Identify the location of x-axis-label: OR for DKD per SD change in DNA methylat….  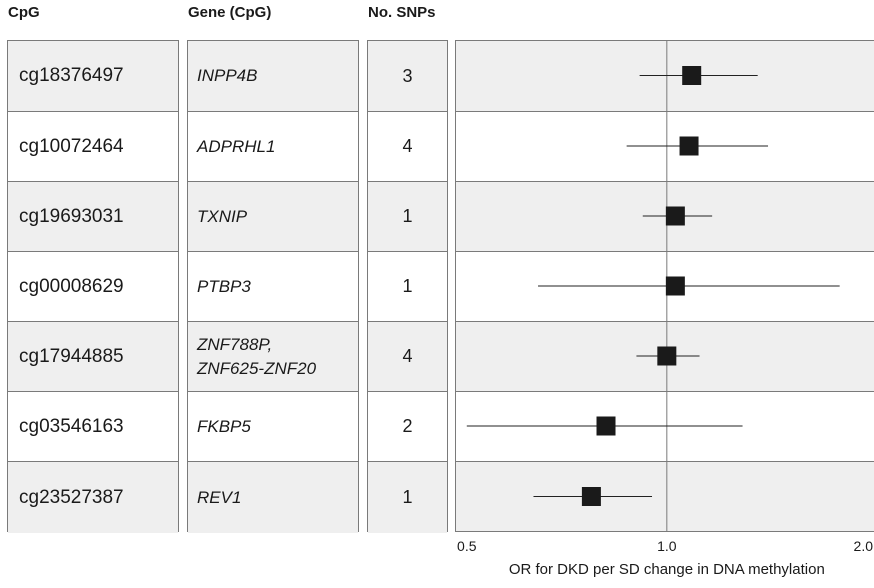
(667, 569).